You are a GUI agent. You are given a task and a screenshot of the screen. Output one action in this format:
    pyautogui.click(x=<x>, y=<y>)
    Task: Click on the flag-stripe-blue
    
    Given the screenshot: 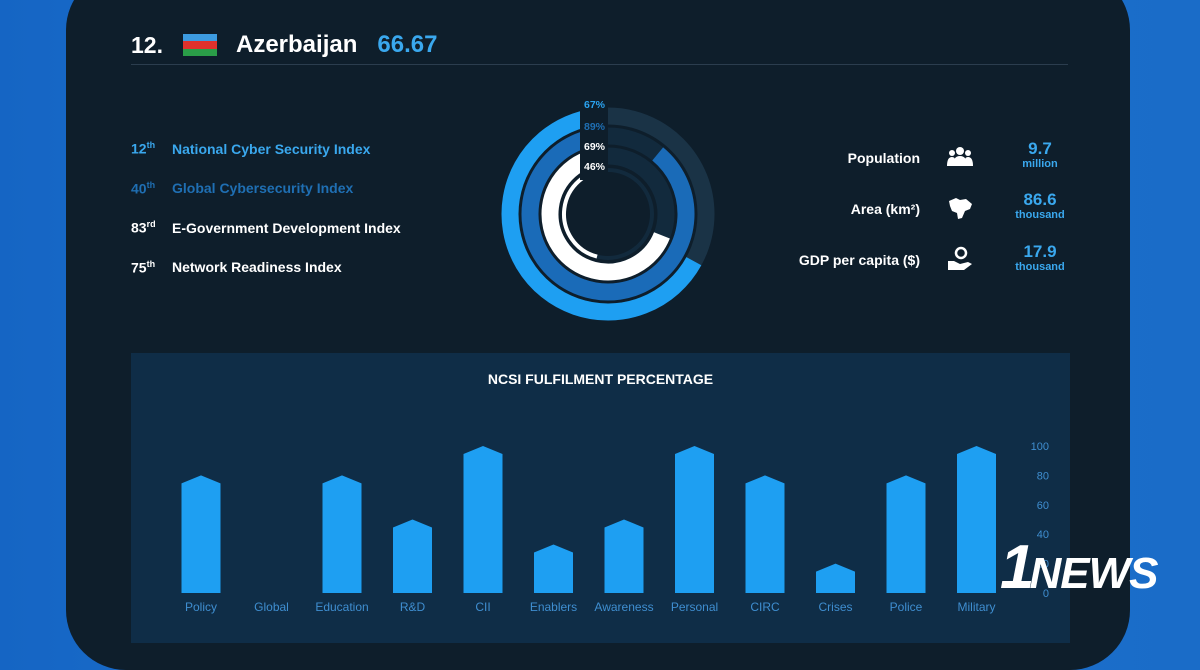 What is the action you would take?
    pyautogui.click(x=200, y=38)
    